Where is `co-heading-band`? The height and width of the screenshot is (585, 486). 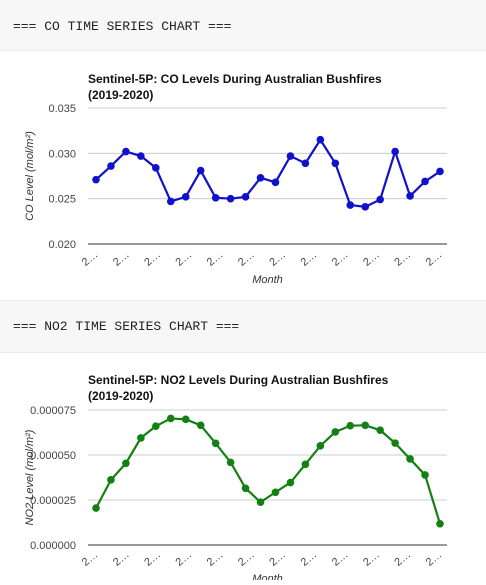
co-heading-band is located at coordinates (243, 25).